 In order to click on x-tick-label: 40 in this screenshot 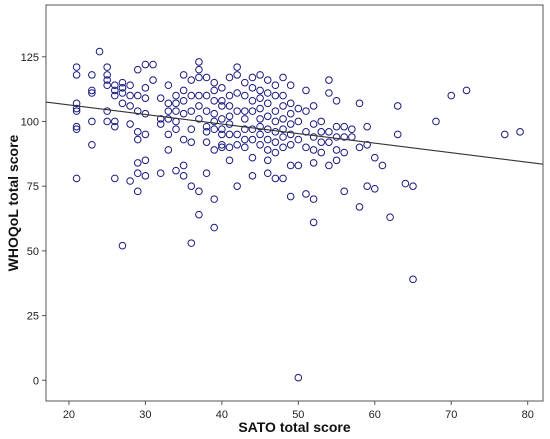, I will do `click(222, 415)`.